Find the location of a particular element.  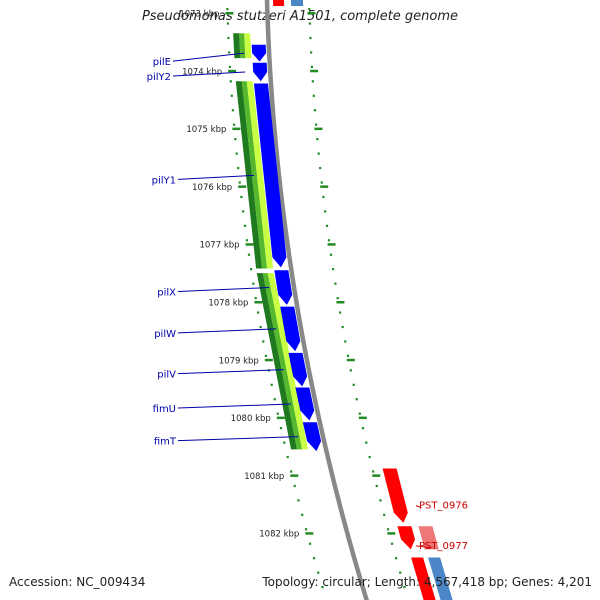

gene-label-pst-0977: PST_0977 is located at coordinates (443, 546).